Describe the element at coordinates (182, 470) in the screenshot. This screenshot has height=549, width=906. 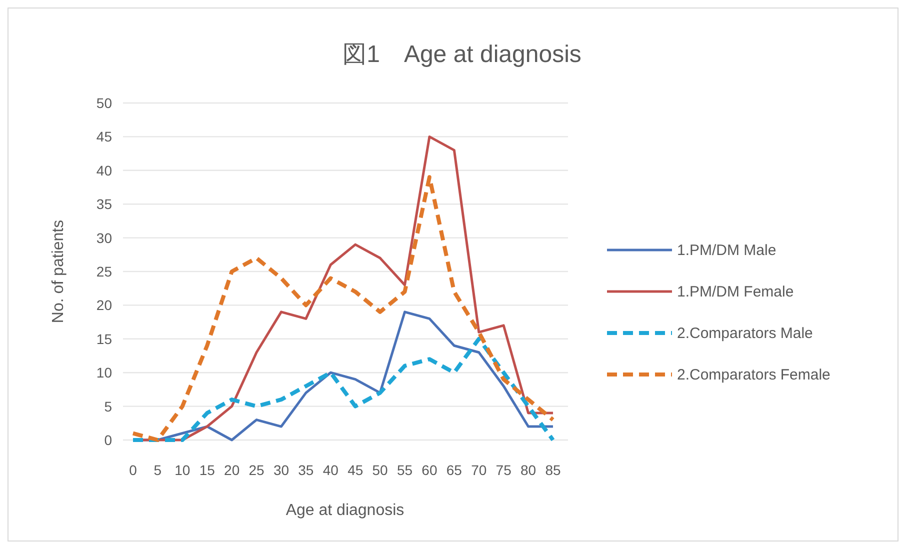
I see `x-tick-label: 10` at that location.